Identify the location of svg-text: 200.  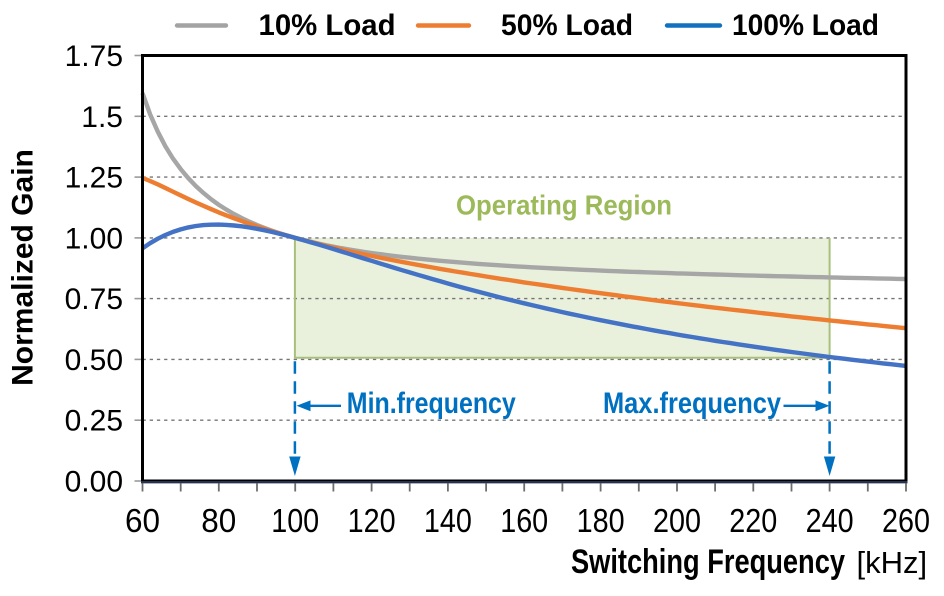
(677, 520).